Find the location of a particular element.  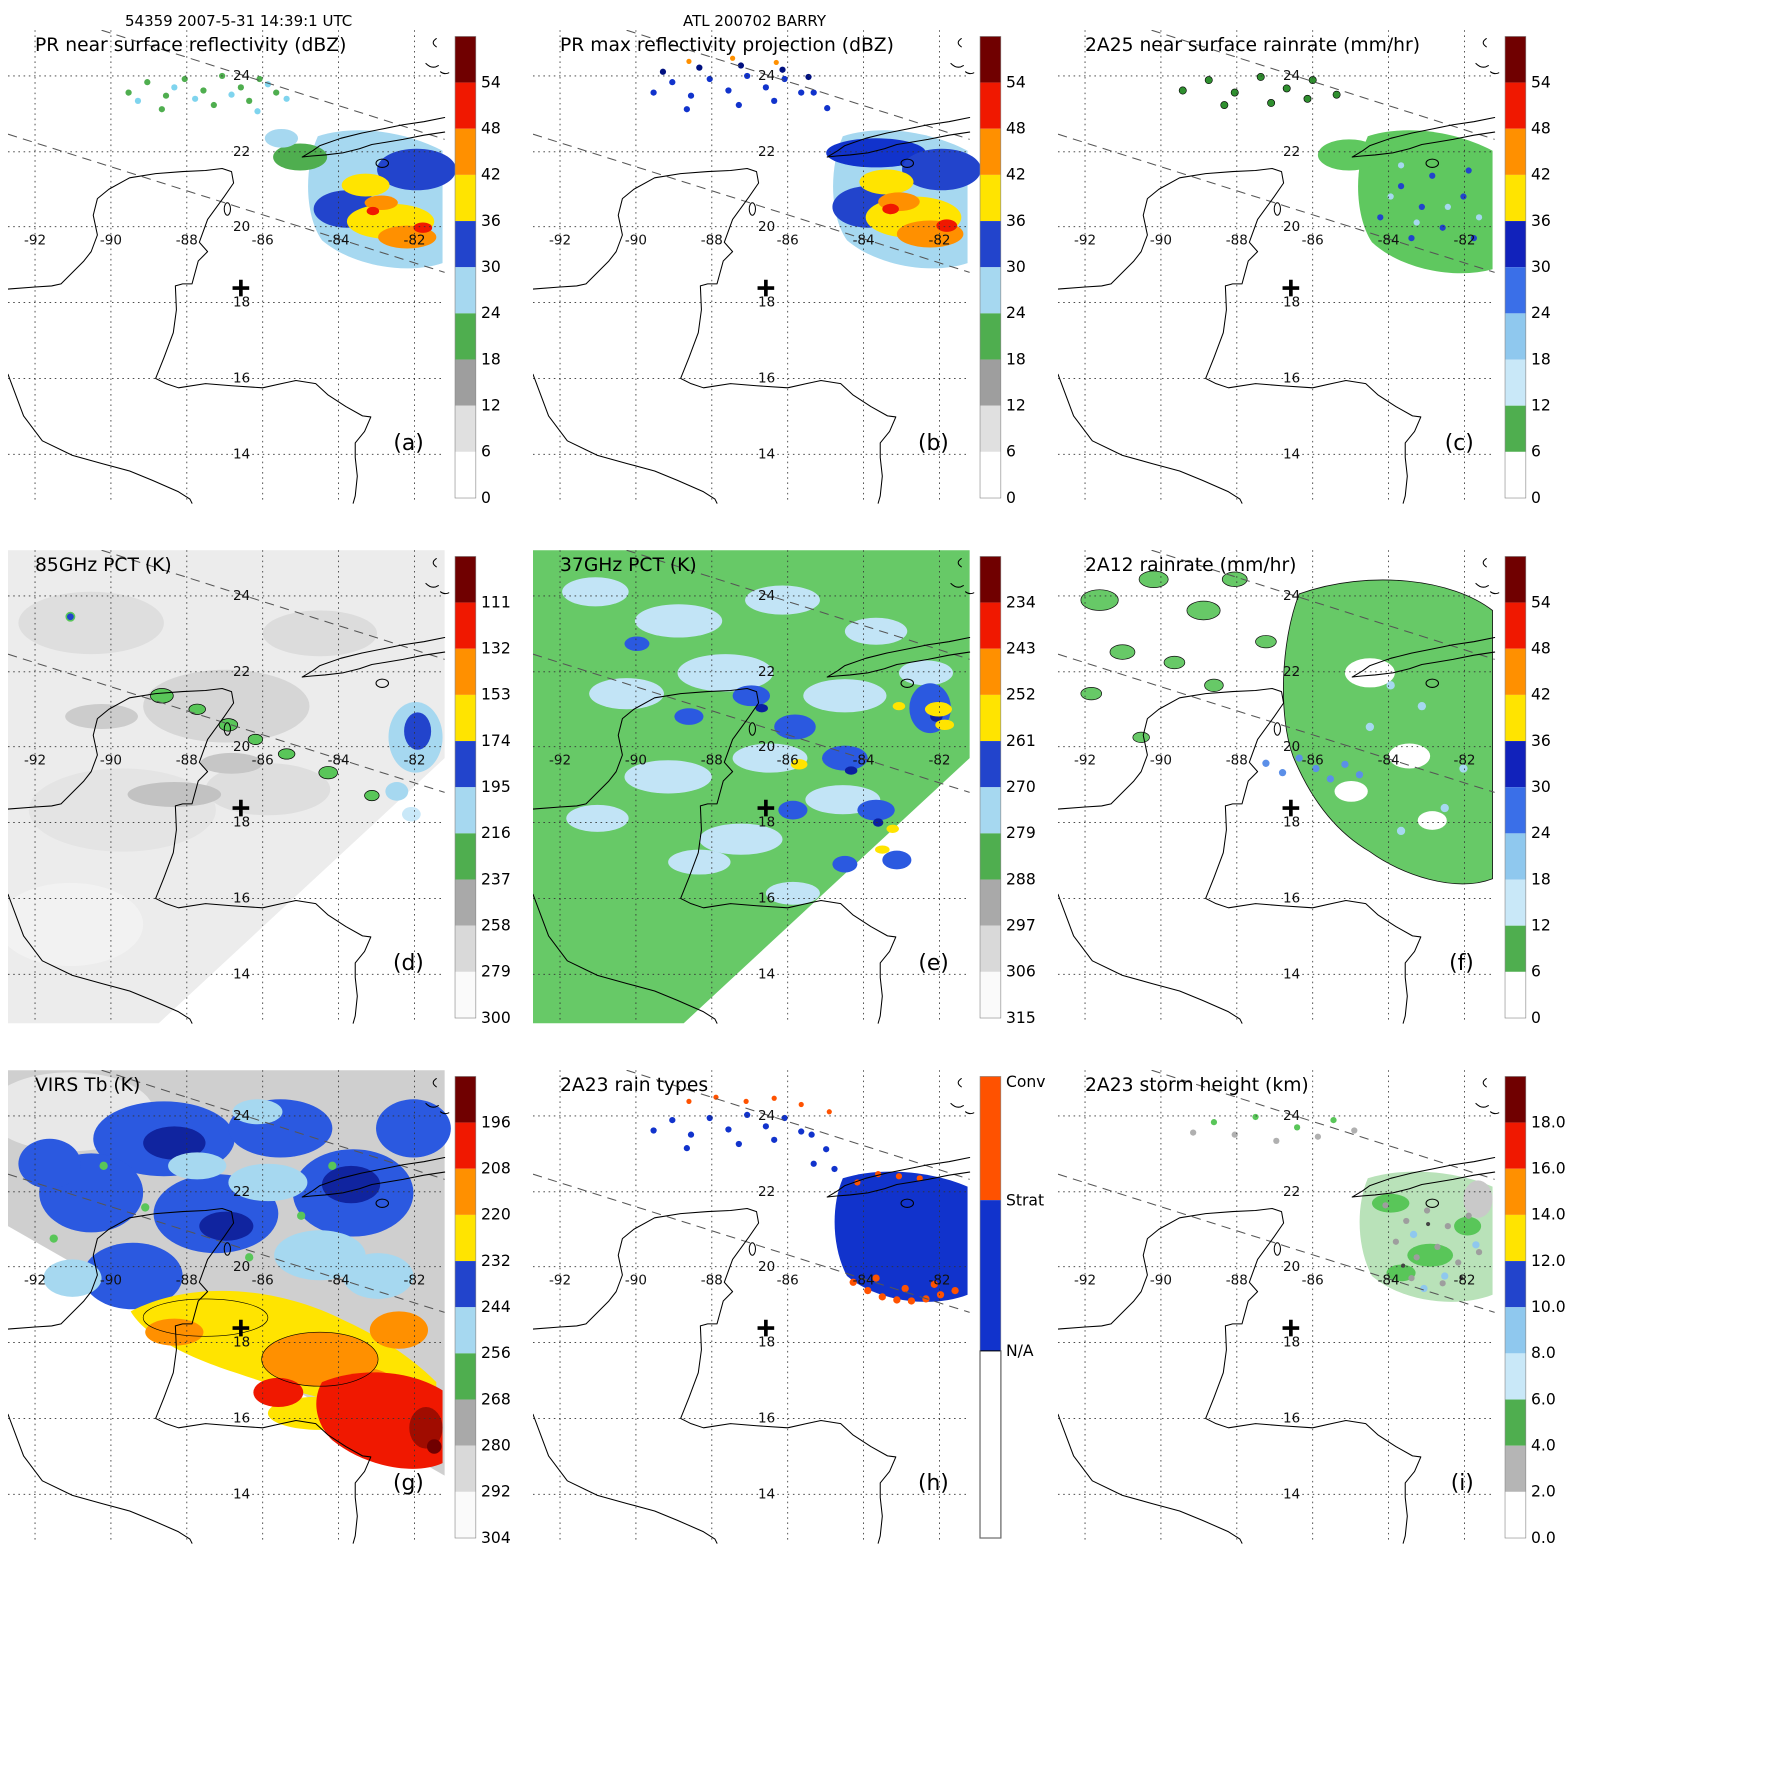

panel-title: 37GHz PCT (K) is located at coordinates (628, 565).